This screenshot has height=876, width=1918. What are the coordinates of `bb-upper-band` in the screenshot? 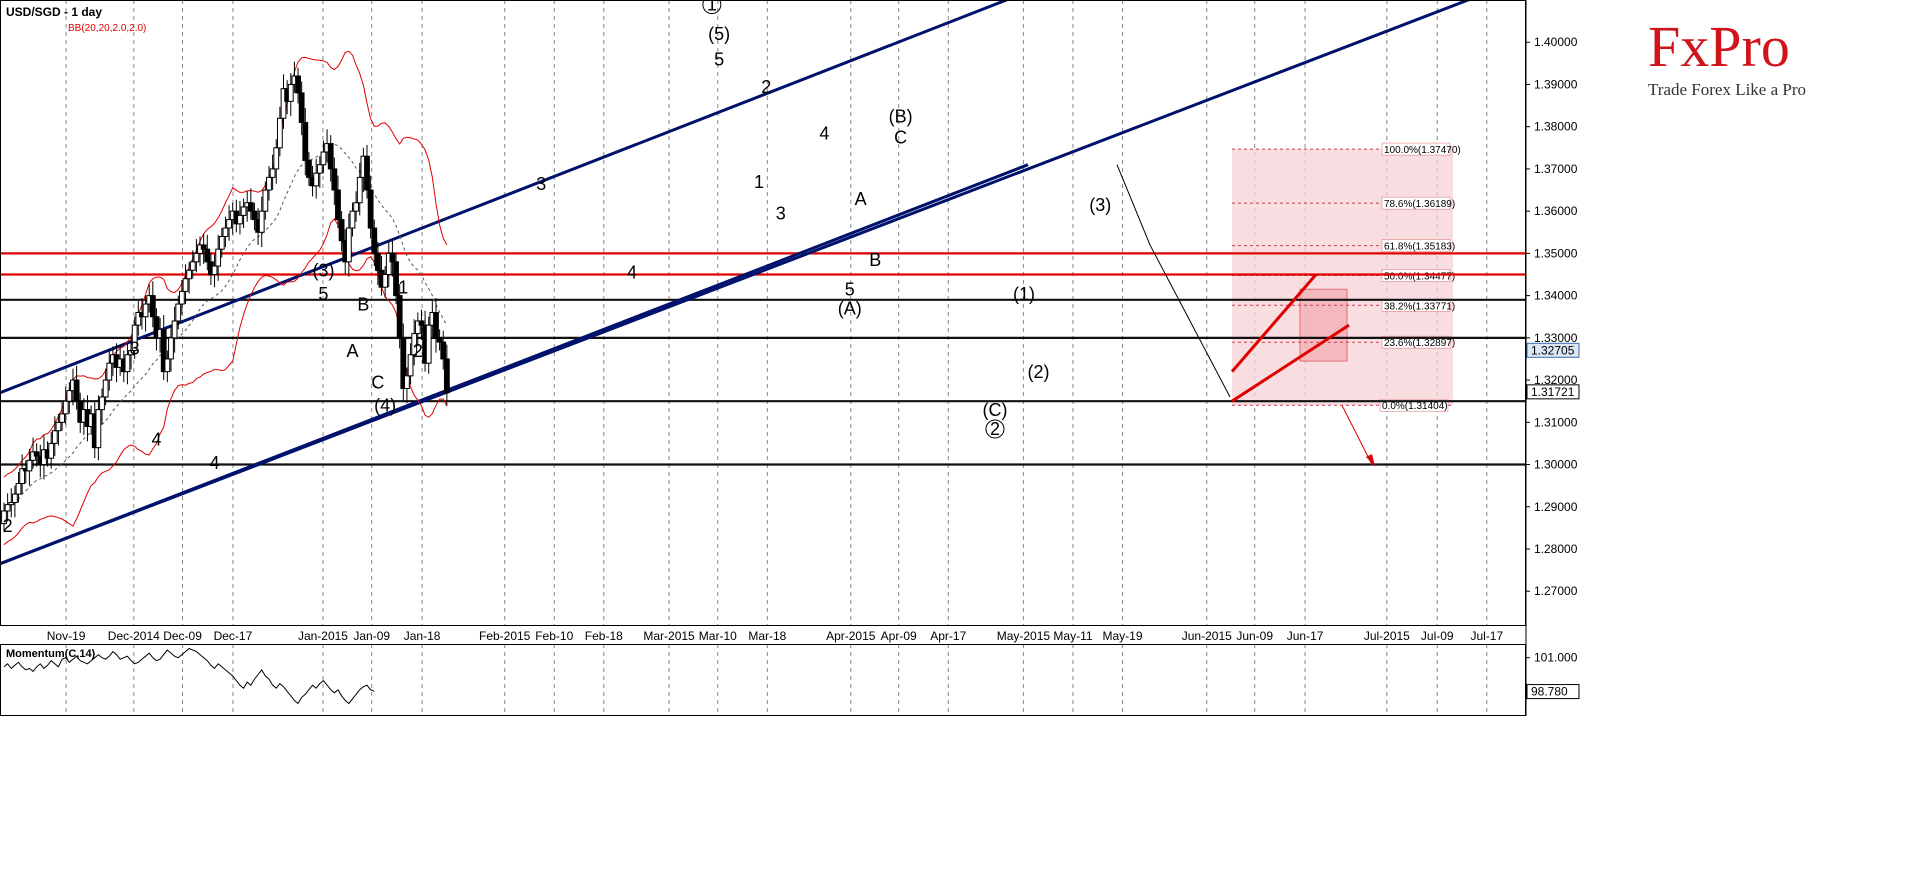 It's located at (225, 264).